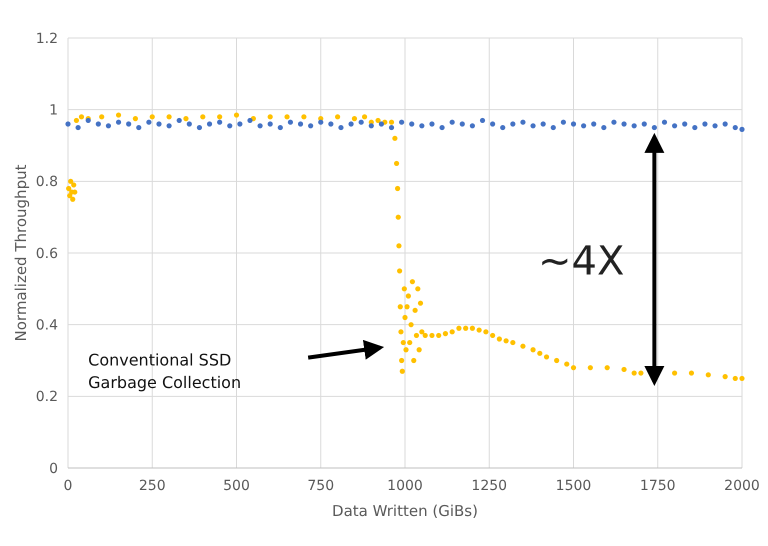  I want to click on x-tick-label: 1250, so click(489, 486).